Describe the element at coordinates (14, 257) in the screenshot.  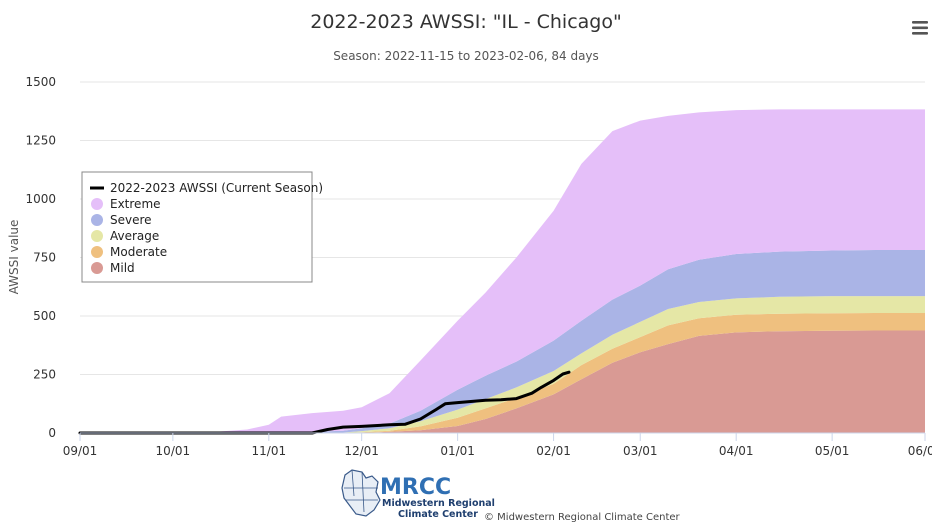
I see `y-axis-title: AWSSI value` at that location.